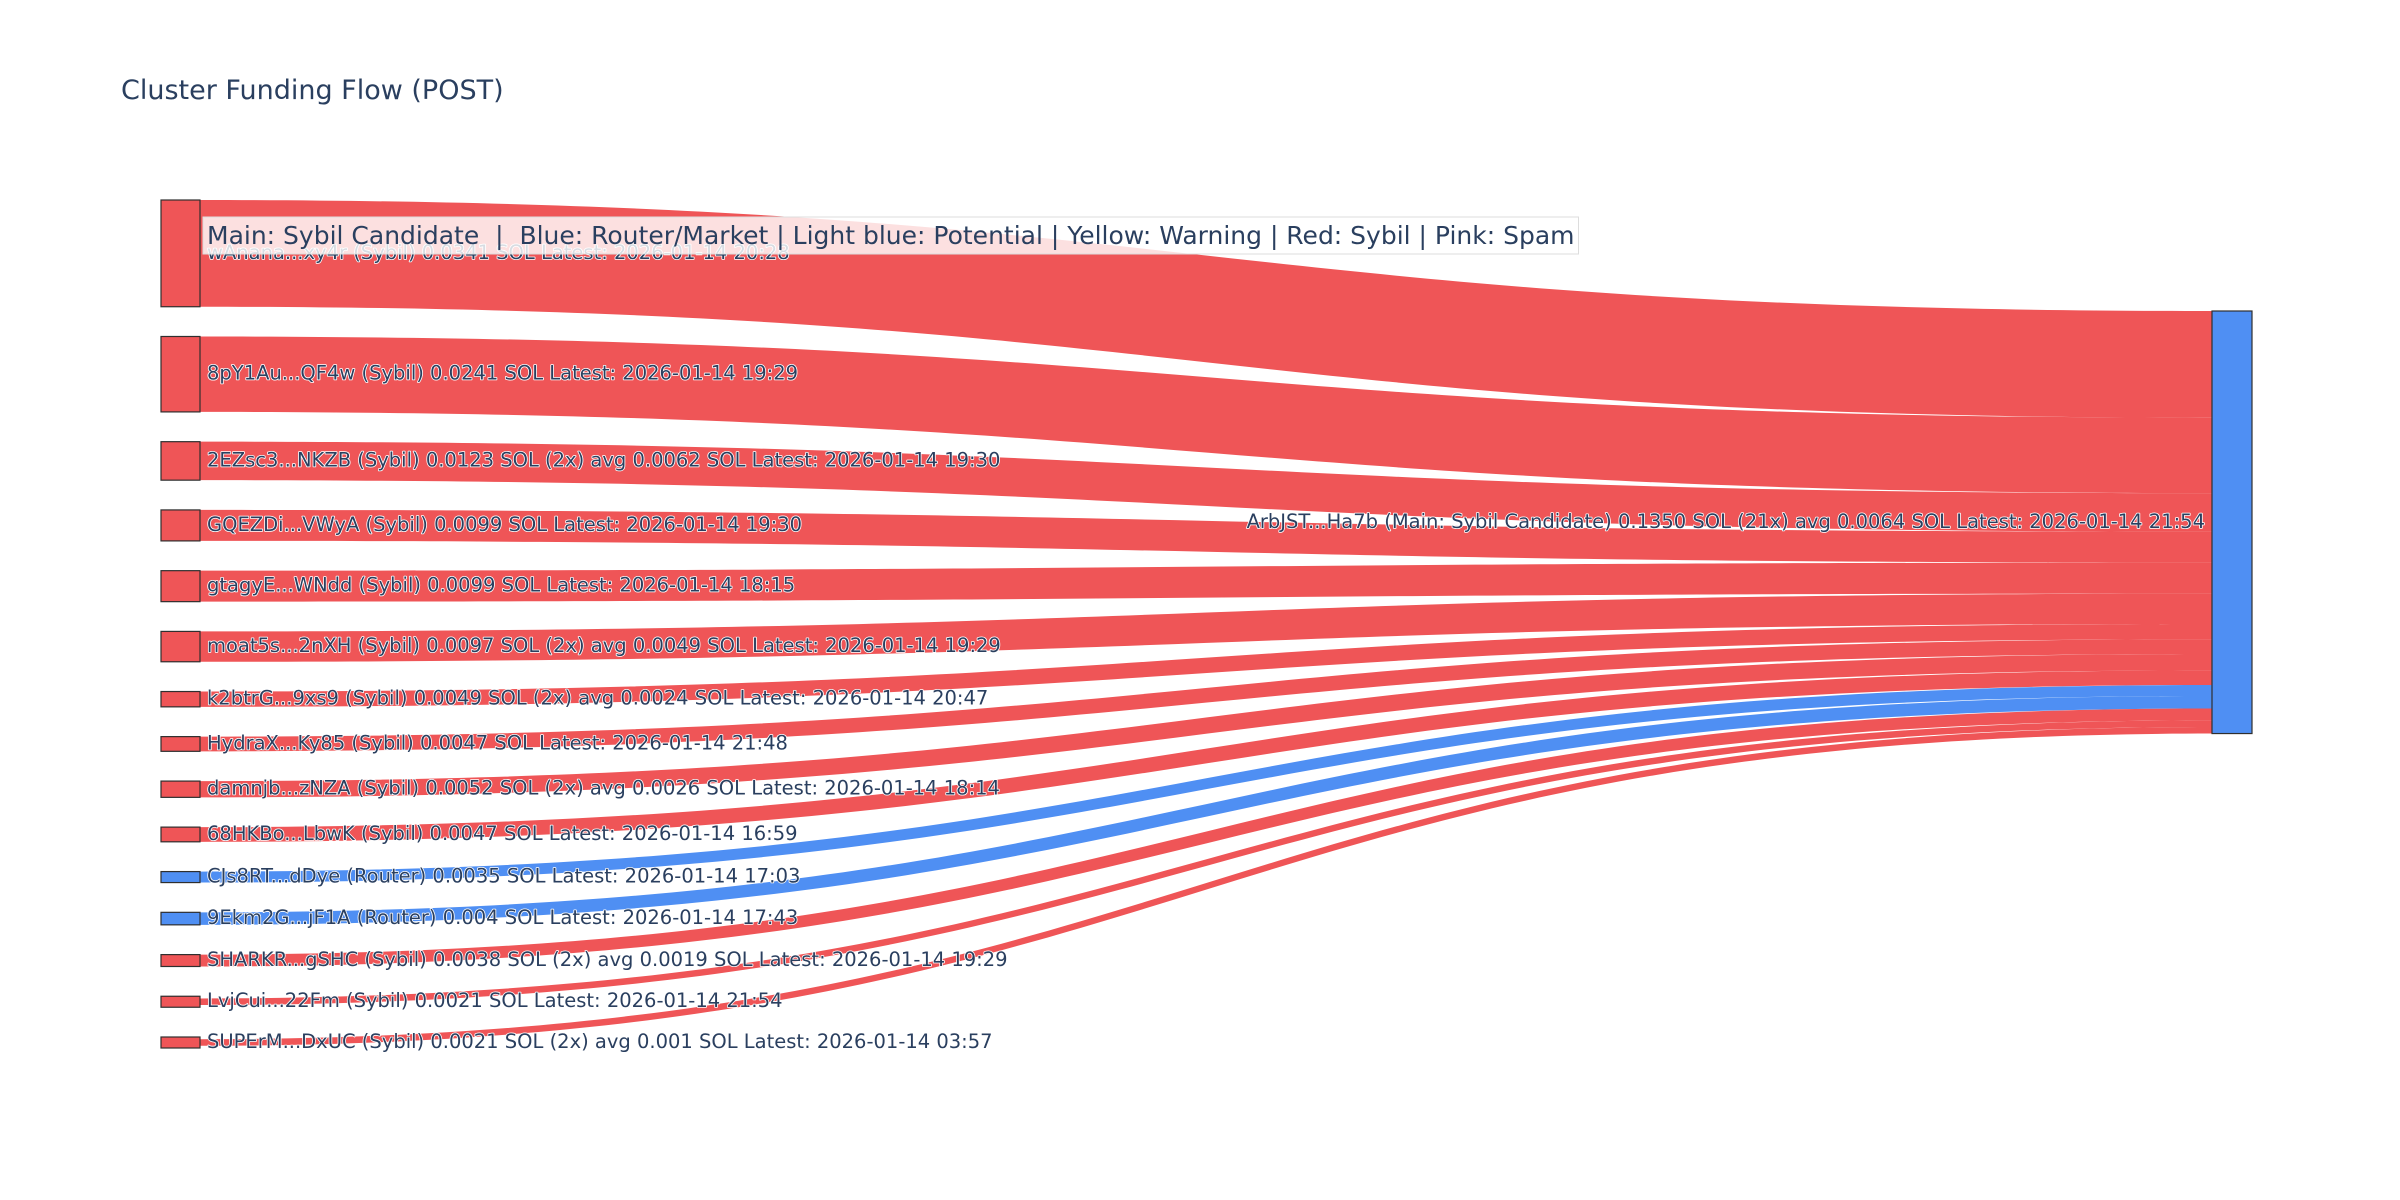 Image resolution: width=2400 pixels, height=1200 pixels. I want to click on link-damnjb-znza, so click(1206, 726).